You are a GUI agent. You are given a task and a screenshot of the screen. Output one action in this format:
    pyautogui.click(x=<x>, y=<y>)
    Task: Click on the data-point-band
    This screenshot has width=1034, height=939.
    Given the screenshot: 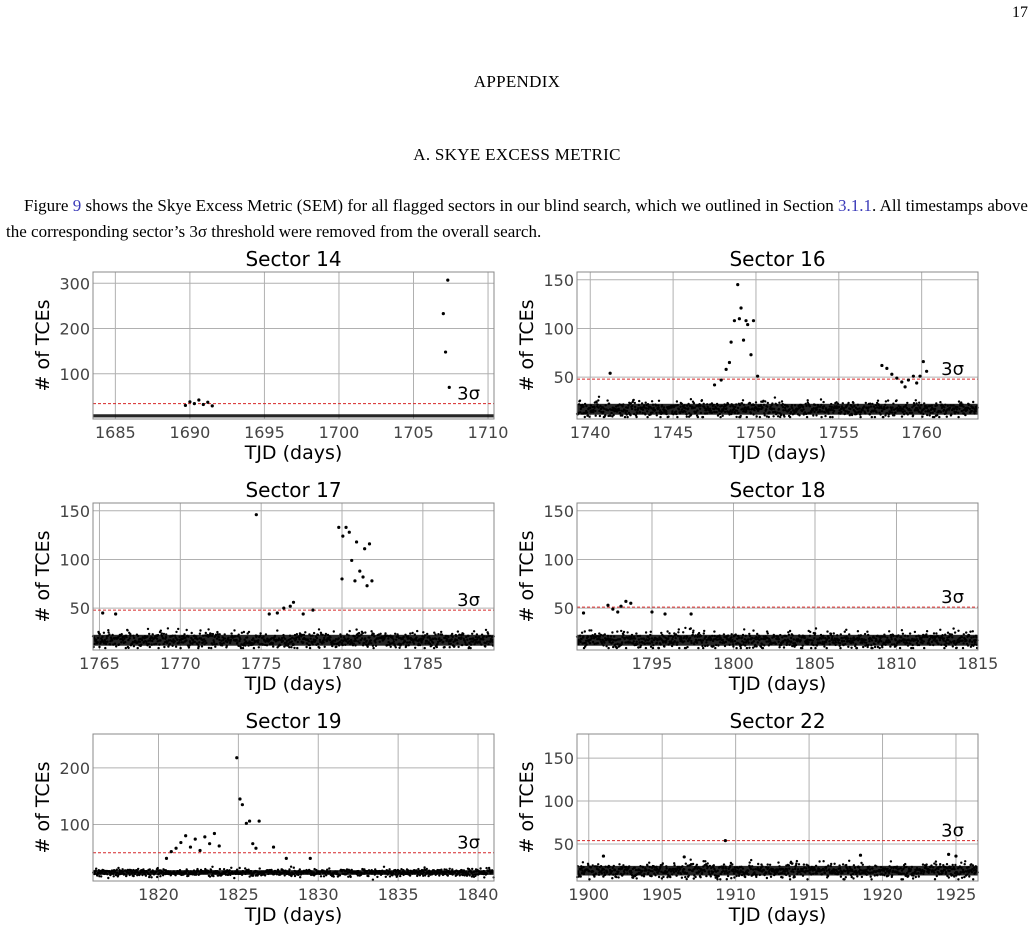 What is the action you would take?
    pyautogui.click(x=293, y=416)
    